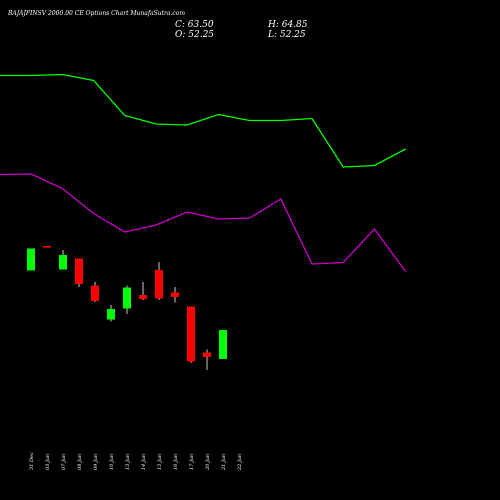 Image resolution: width=500 pixels, height=500 pixels. What do you see at coordinates (288, 25) in the screenshot?
I see `high-price-label: H: 64.85` at bounding box center [288, 25].